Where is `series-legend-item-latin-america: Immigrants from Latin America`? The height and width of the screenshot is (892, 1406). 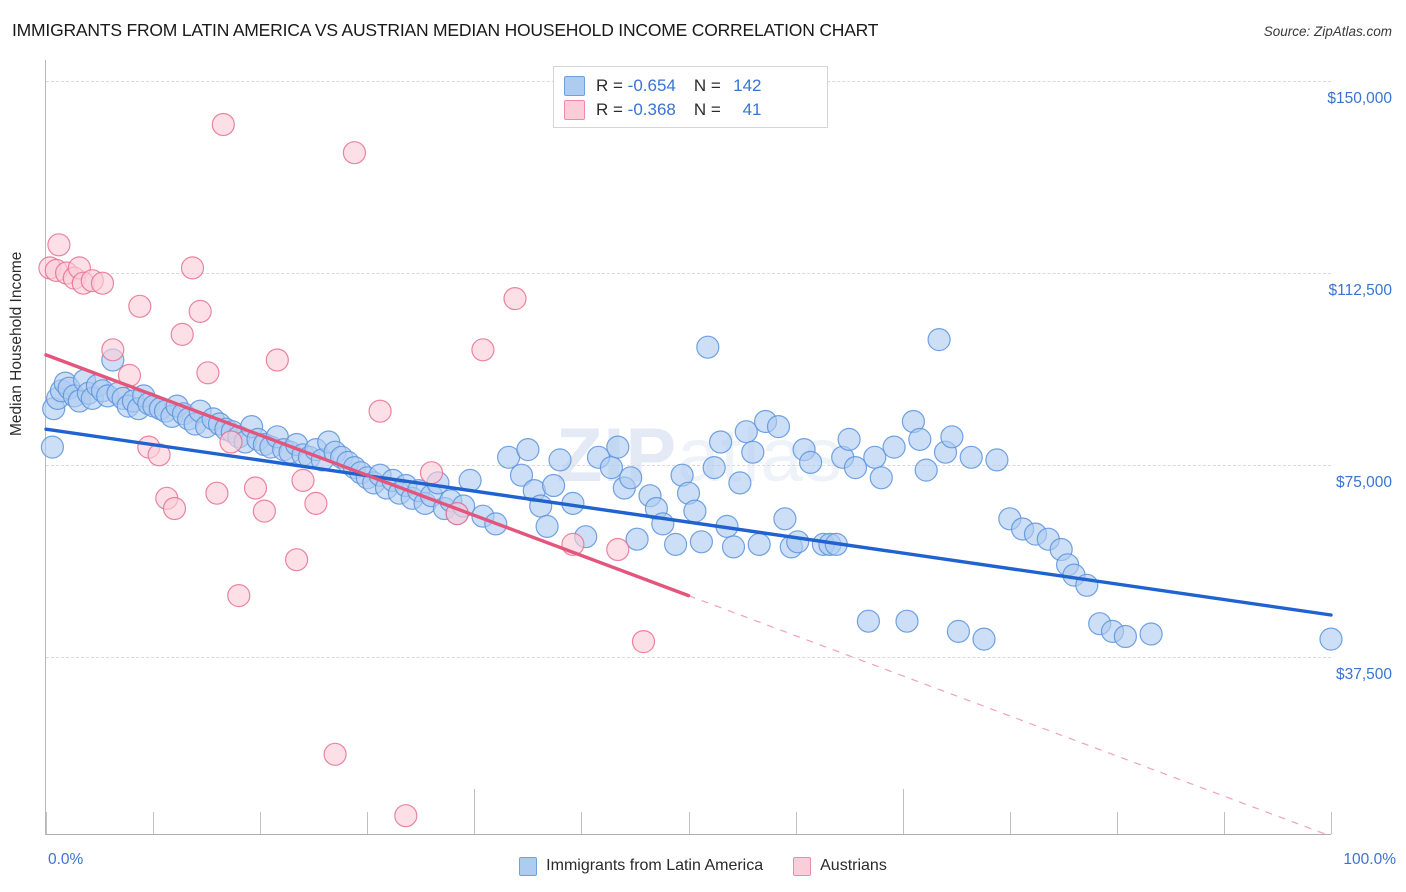
series-legend-item-latin-america: Immigrants from Latin America is located at coordinates (641, 866).